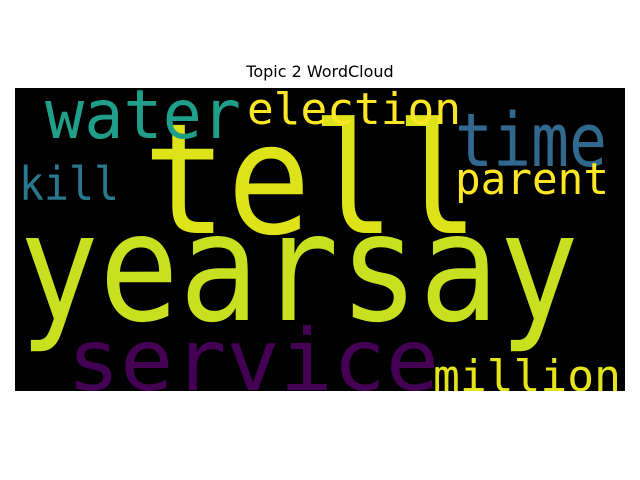 This screenshot has height=480, width=640. I want to click on word-election: election, so click(354, 111).